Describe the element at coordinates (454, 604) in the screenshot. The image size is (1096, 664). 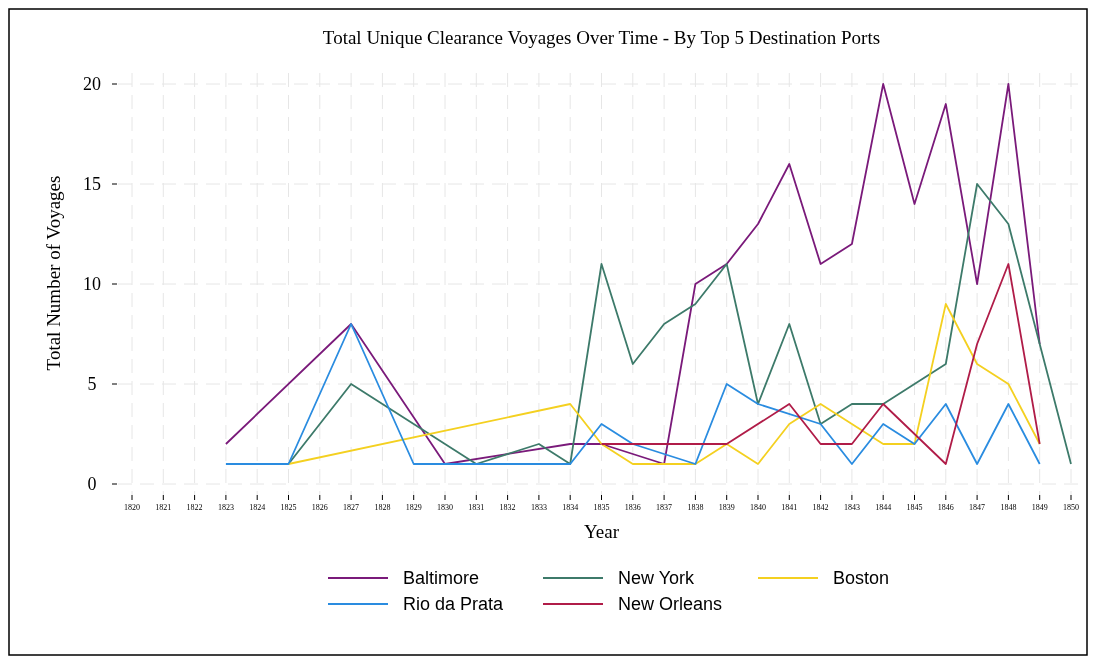
I see `legend-label: Rio da Prata` at that location.